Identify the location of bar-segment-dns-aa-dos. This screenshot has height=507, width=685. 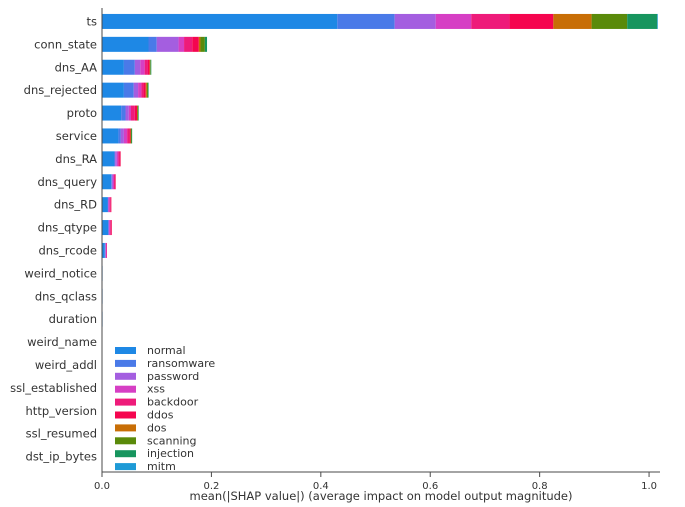
(150, 67).